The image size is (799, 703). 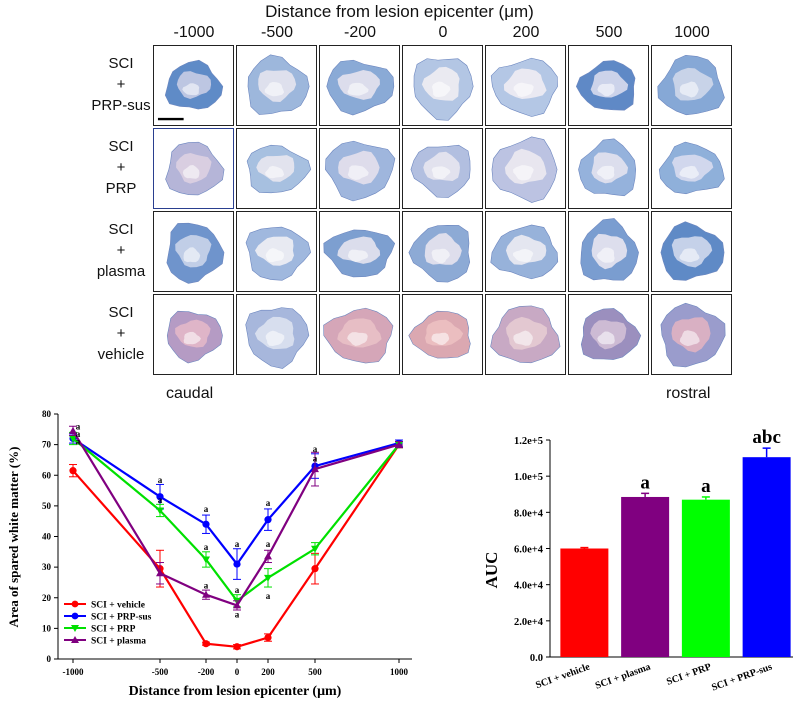 I want to click on y-tick-label: 2.0e+4, so click(x=529, y=622).